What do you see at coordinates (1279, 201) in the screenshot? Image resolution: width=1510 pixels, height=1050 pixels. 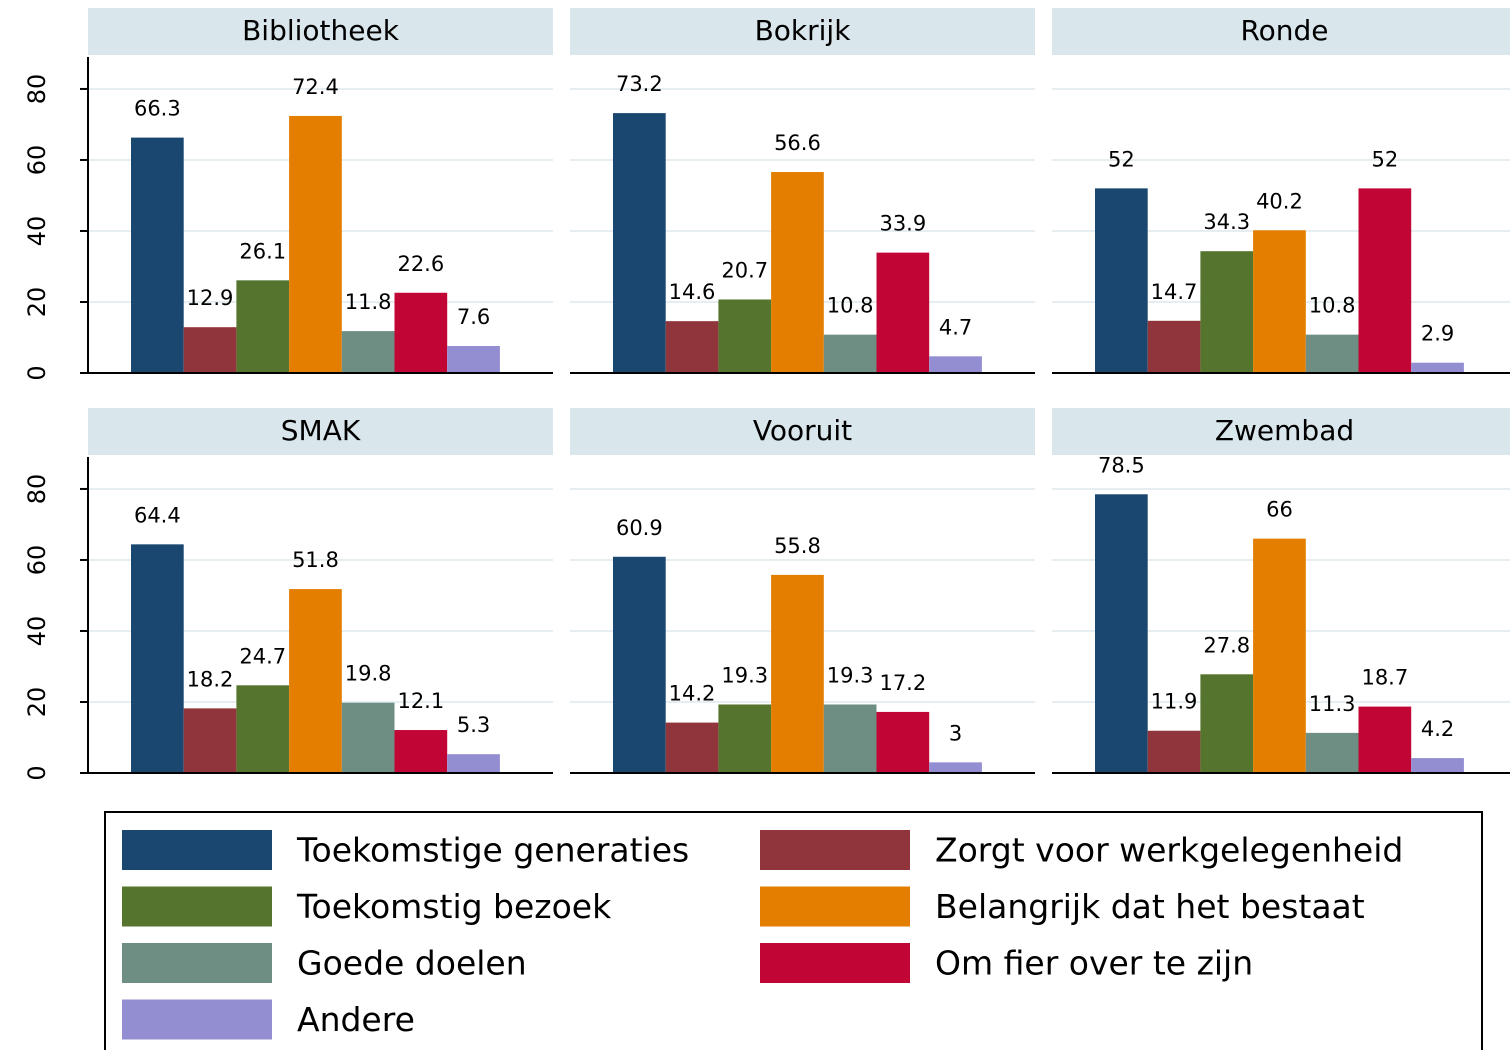 I see `value-label: 40.2` at bounding box center [1279, 201].